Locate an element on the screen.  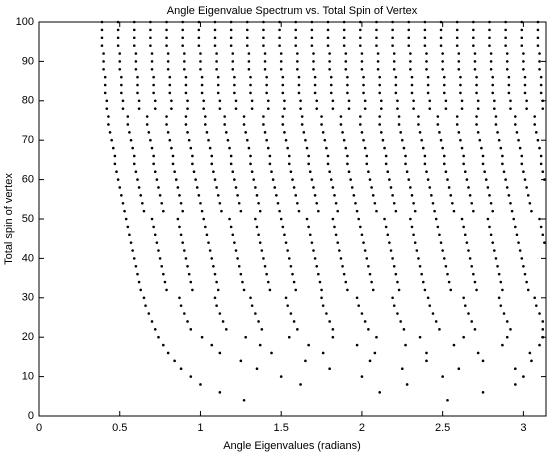
y-tick-label: 20 is located at coordinates (28, 337).